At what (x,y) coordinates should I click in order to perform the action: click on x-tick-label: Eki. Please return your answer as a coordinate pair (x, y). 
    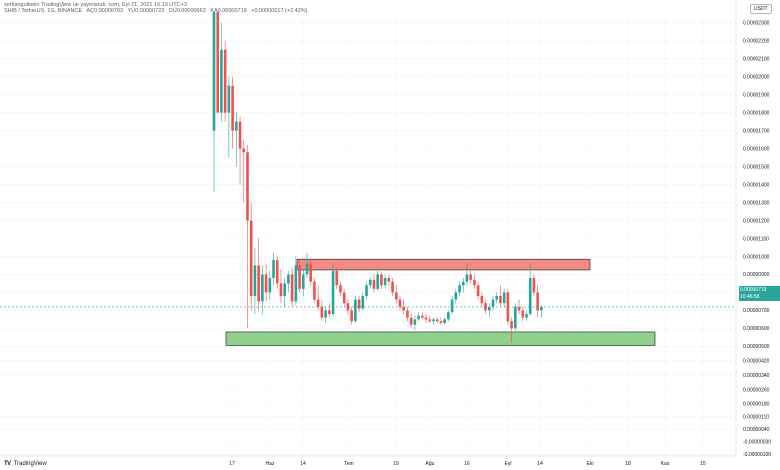
    Looking at the image, I should click on (590, 464).